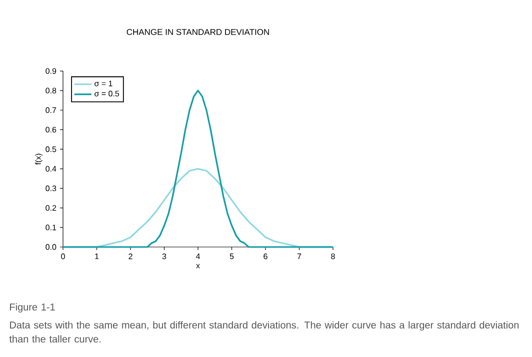  What do you see at coordinates (107, 93) in the screenshot?
I see `legend-label: σ = 0.5` at bounding box center [107, 93].